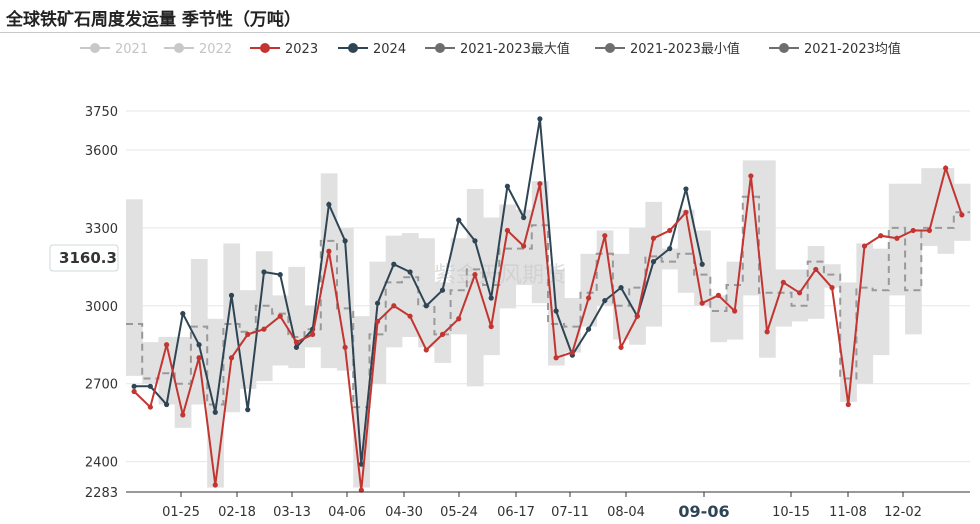 The height and width of the screenshot is (524, 980). Describe the element at coordinates (101, 112) in the screenshot. I see `y-tick-label: 3750` at that location.